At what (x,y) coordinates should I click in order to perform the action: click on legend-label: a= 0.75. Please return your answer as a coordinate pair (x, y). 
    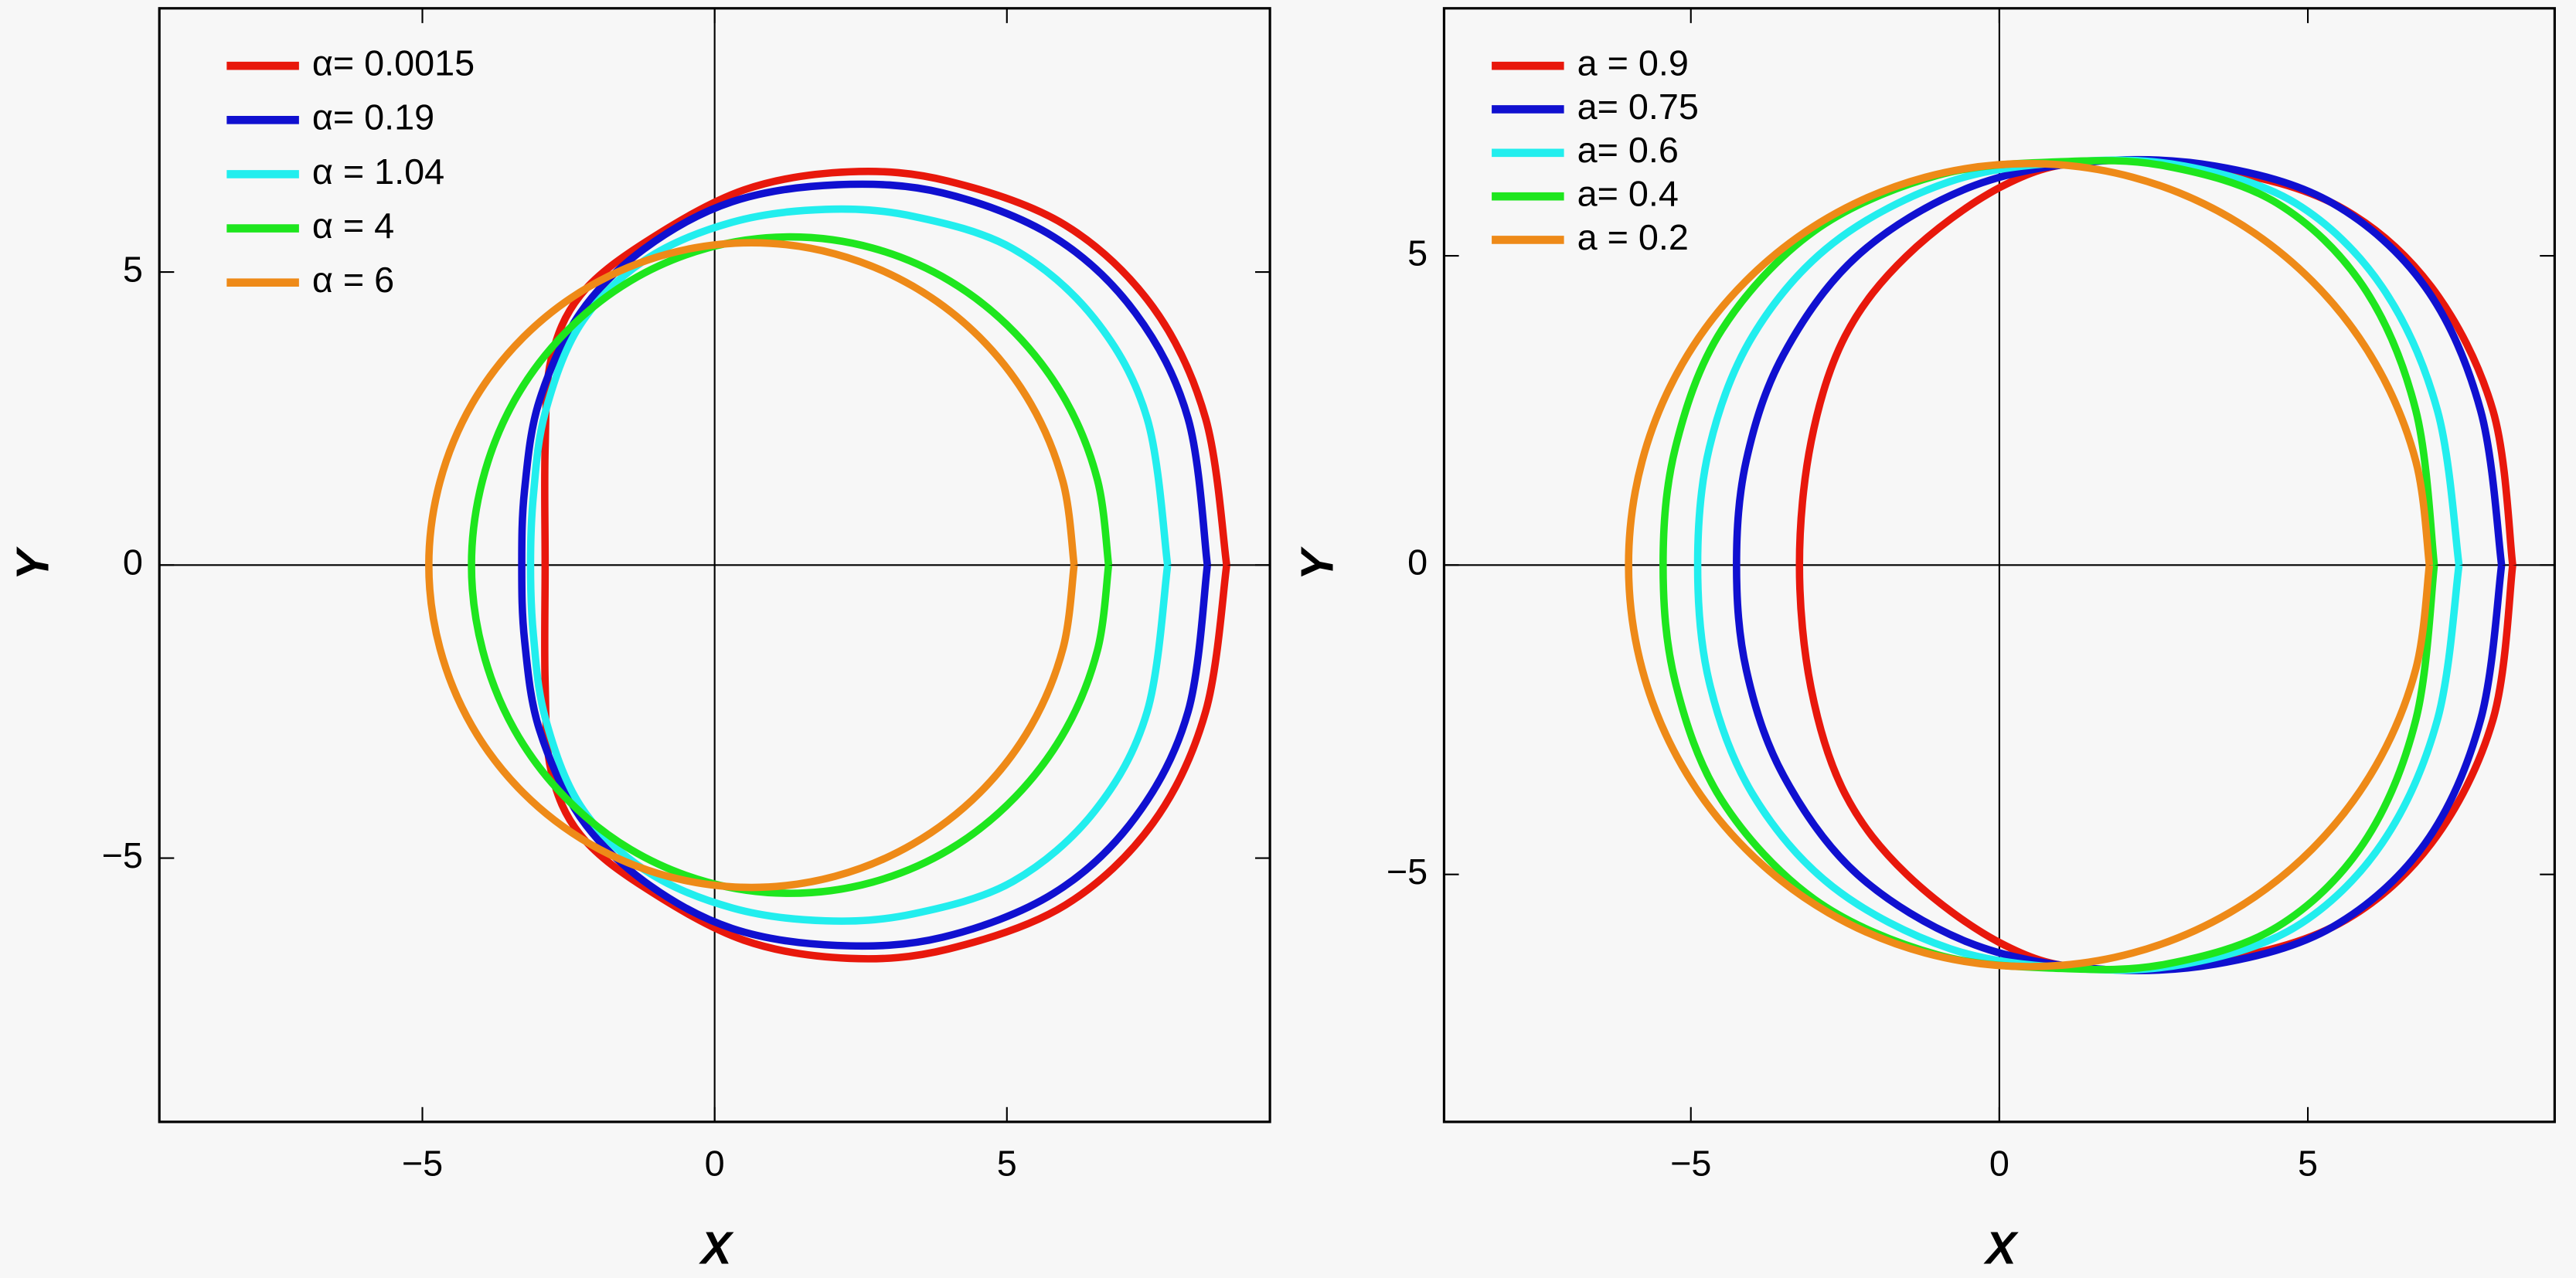
    Looking at the image, I should click on (1638, 107).